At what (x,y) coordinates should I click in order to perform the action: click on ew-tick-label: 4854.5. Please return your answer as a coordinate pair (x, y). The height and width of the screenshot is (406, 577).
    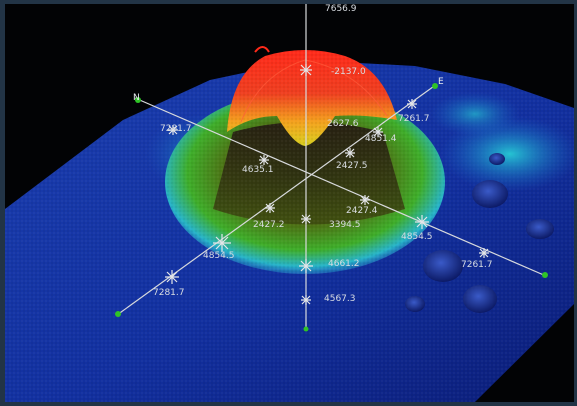
    Looking at the image, I should click on (219, 256).